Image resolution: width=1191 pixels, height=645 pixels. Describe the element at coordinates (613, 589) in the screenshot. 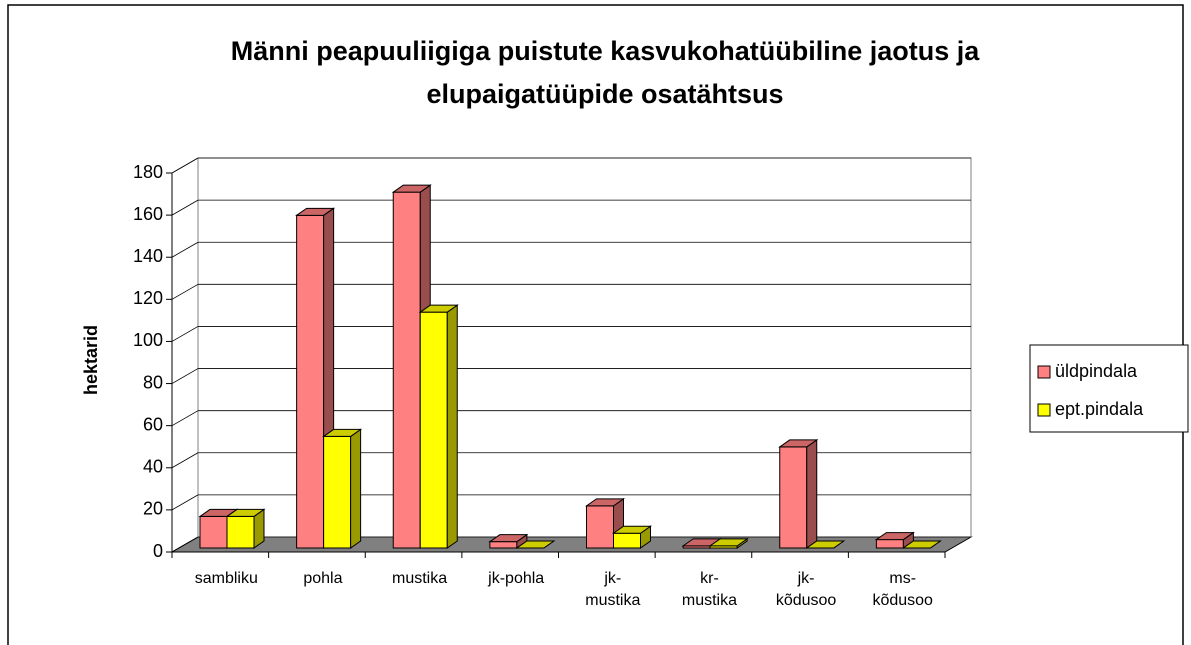

I see `x-tick-label: jk-mustika` at that location.